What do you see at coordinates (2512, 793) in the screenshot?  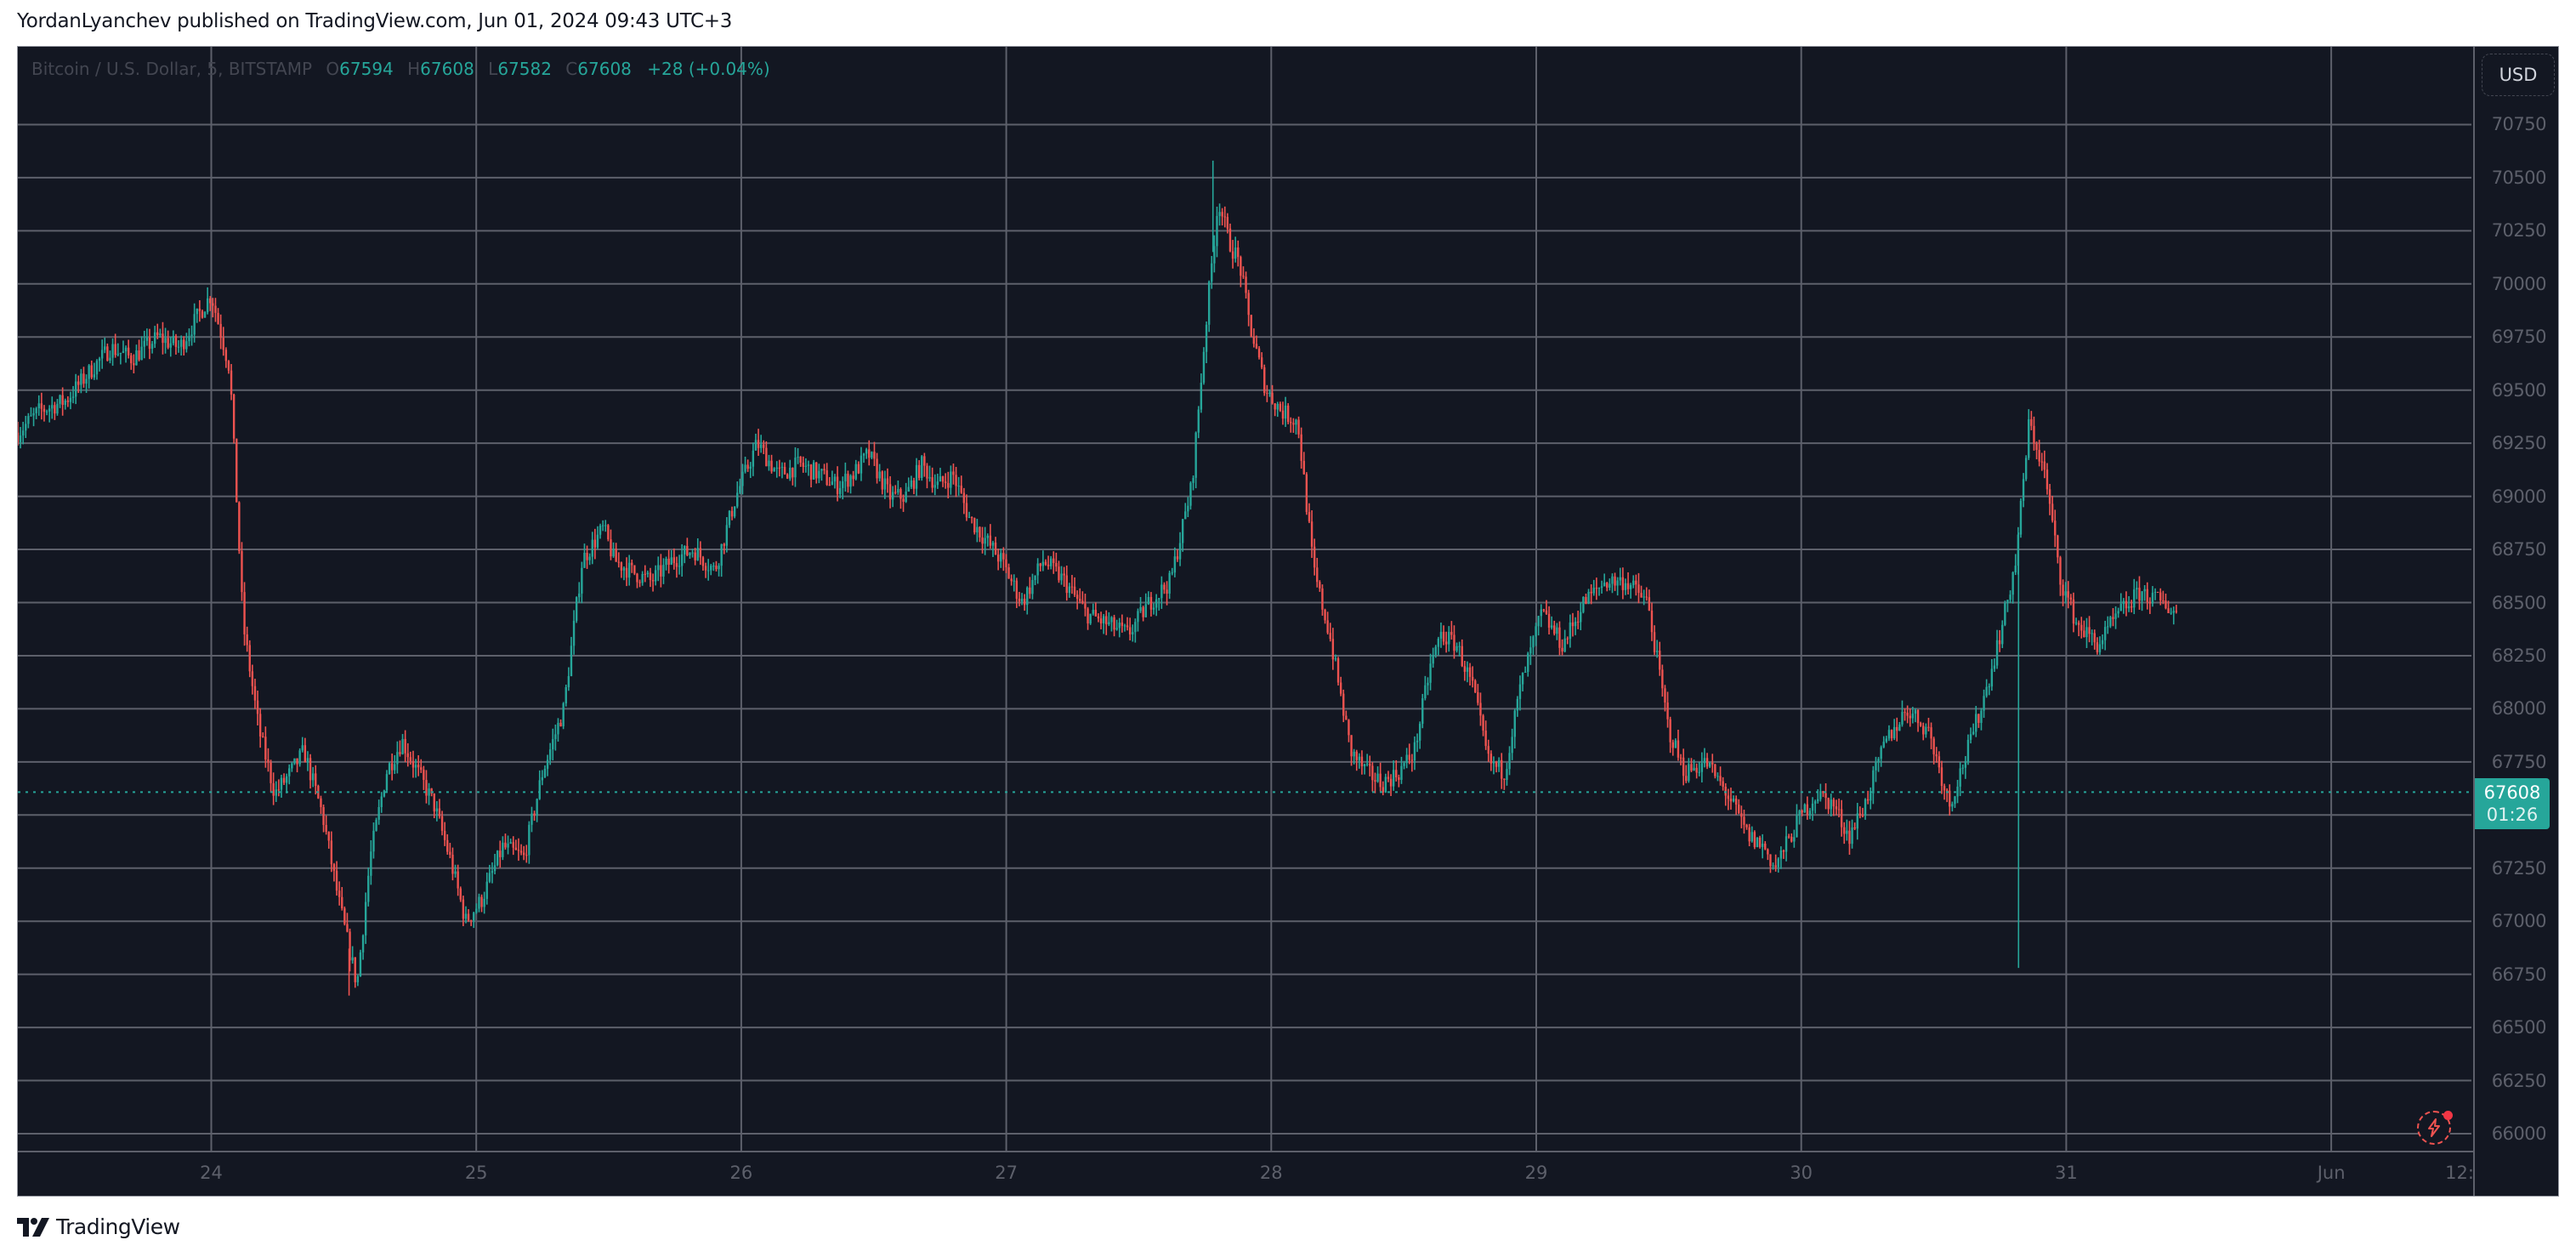 I see `last-price-value: 67608` at bounding box center [2512, 793].